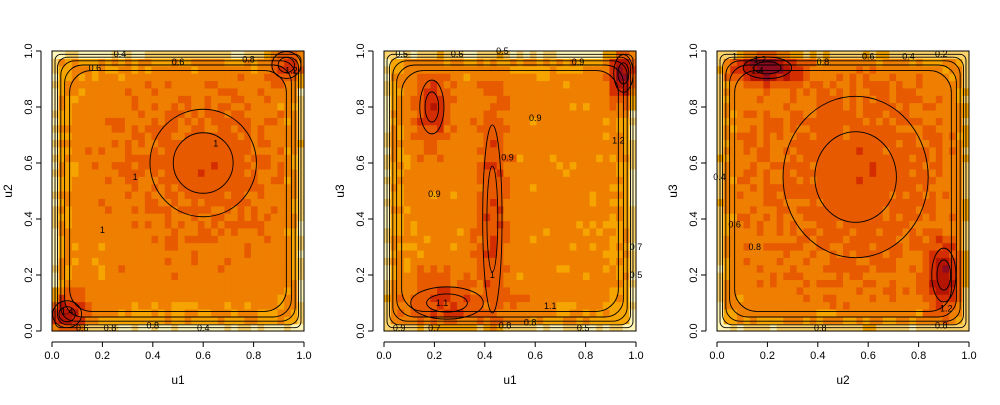 Image resolution: width=1000 pixels, height=405 pixels. I want to click on contour-label: 0.9, so click(507, 157).